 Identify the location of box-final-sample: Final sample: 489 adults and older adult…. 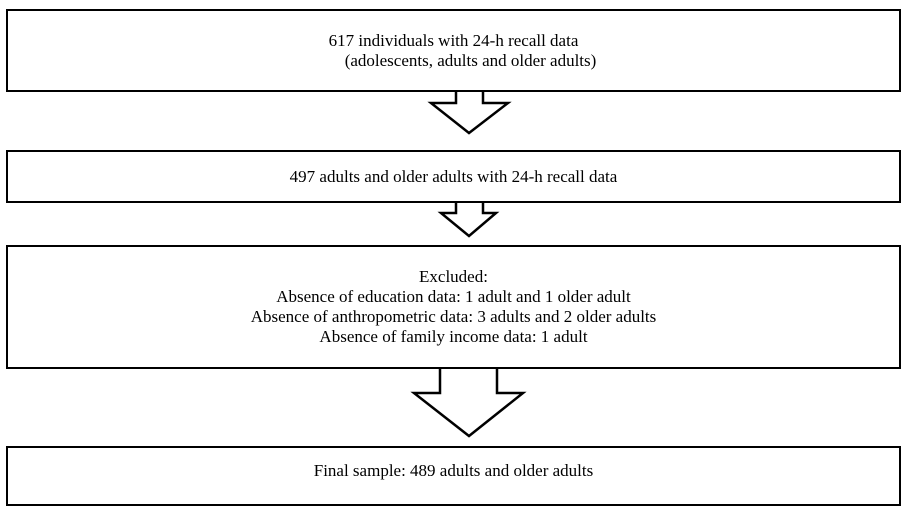
(453, 476).